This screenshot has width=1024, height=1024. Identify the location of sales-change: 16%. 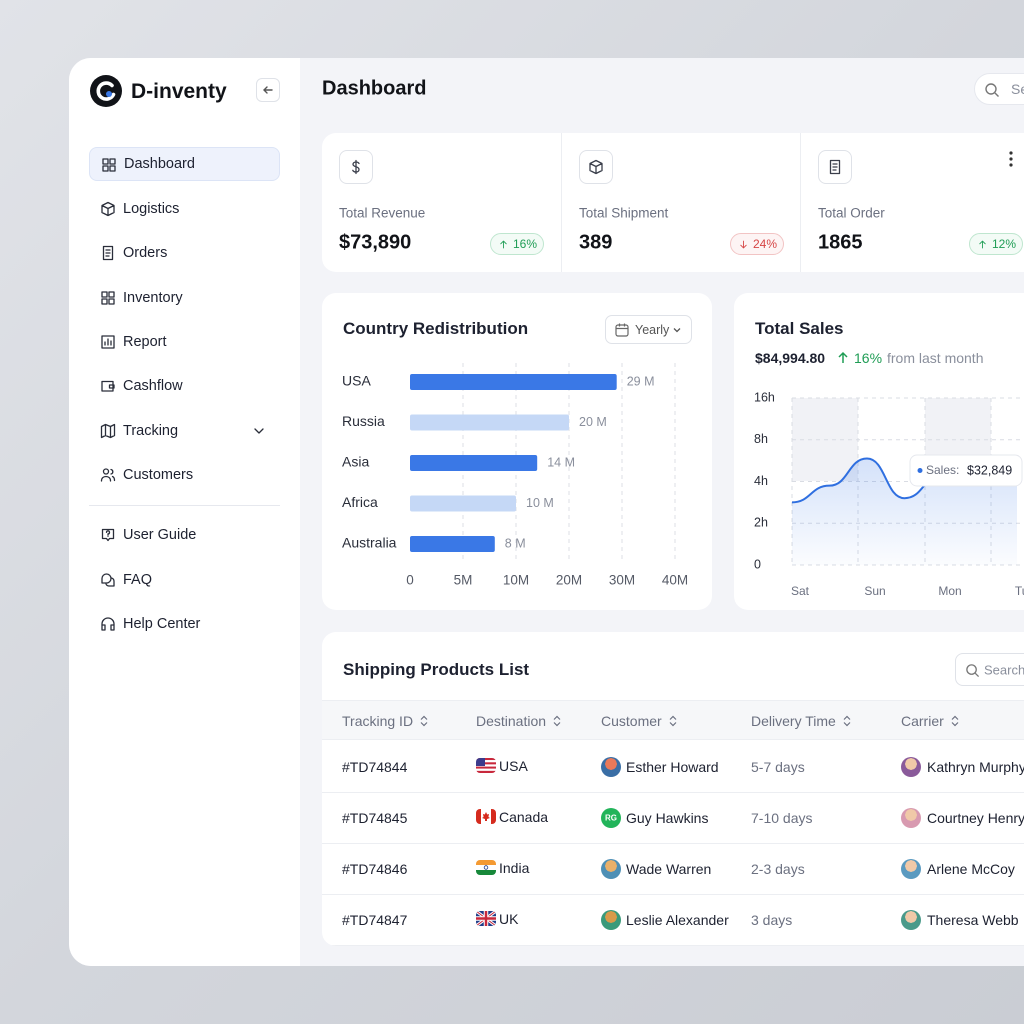
(868, 358).